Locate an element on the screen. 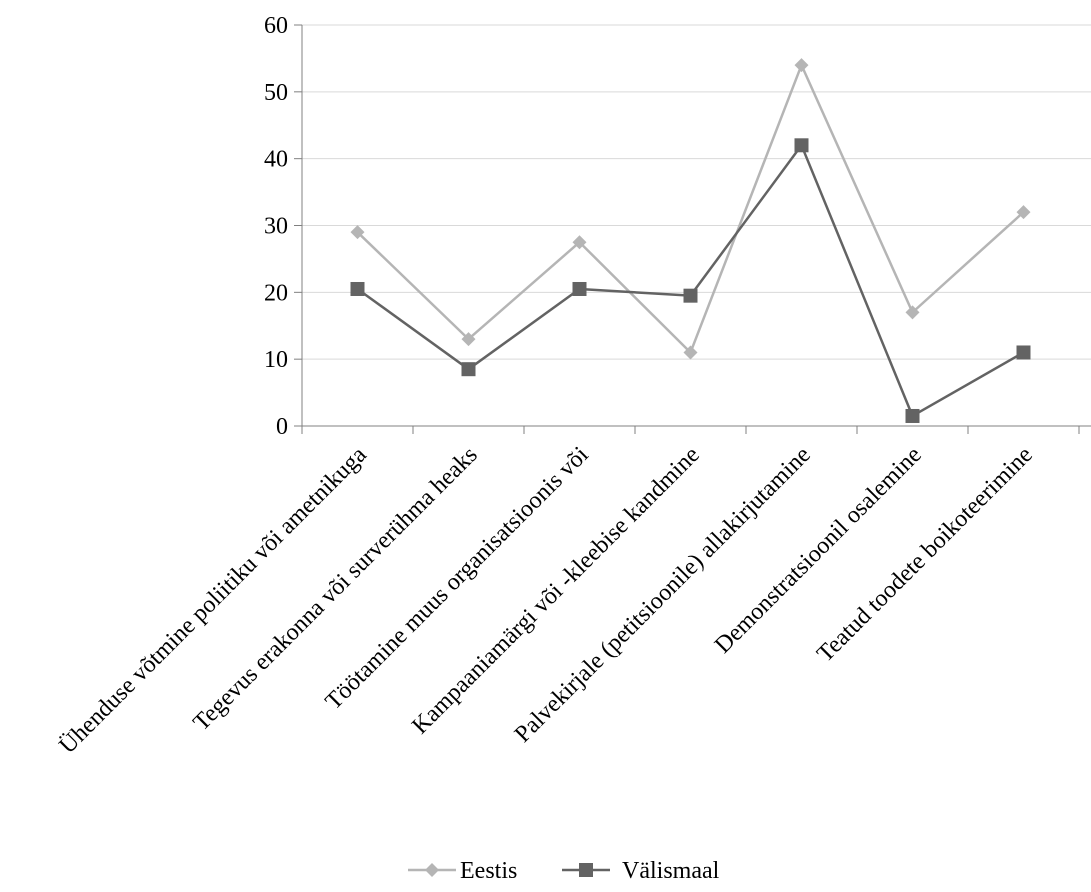 The image size is (1091, 892). legend-diamond-marker is located at coordinates (432, 870).